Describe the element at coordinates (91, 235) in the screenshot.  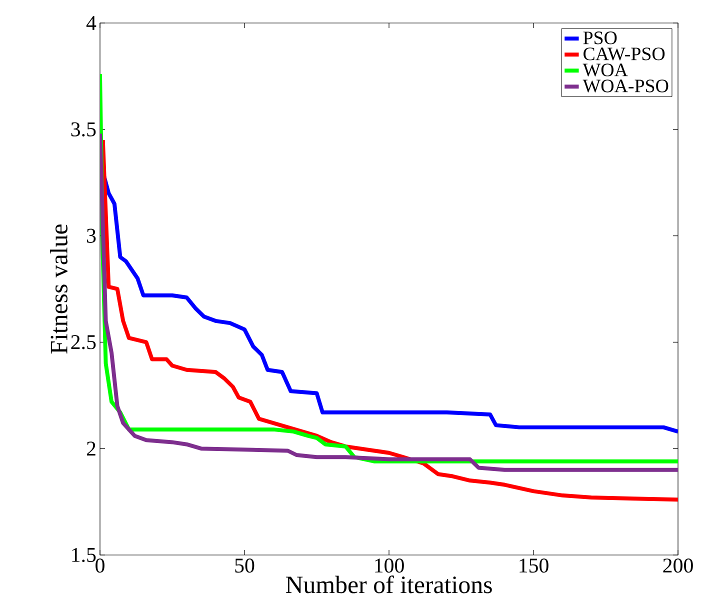
I see `y-tick-label: 3` at that location.